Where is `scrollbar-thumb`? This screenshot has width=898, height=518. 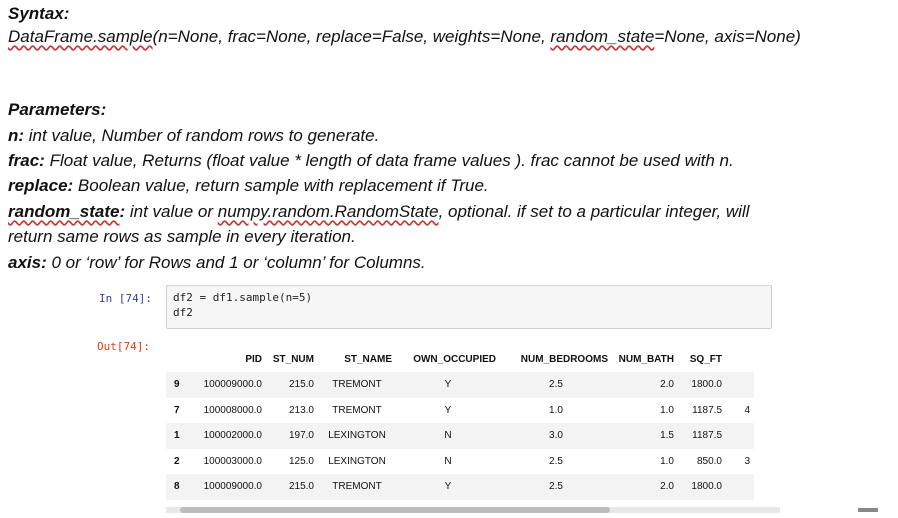
scrollbar-thumb is located at coordinates (395, 510).